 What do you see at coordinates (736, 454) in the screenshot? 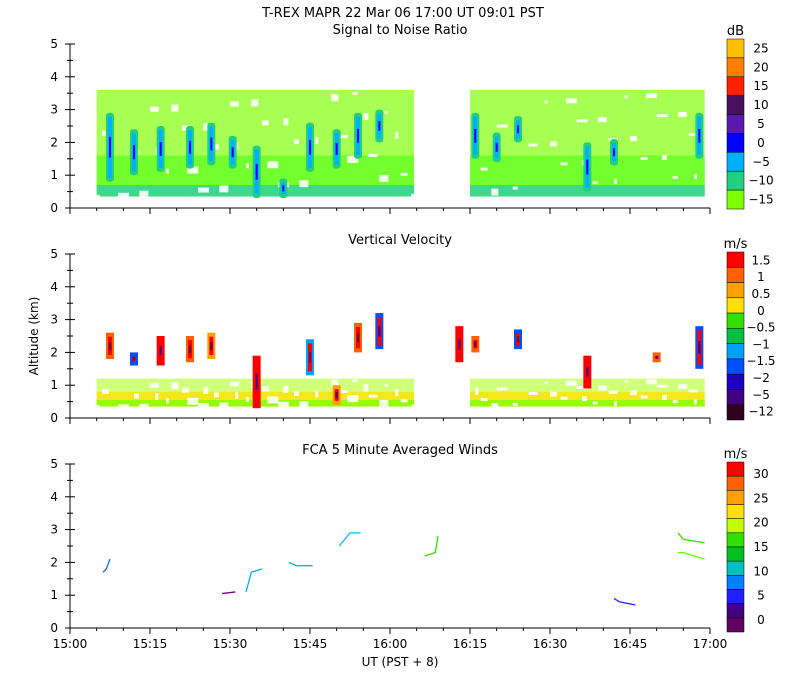
I see `colorbar-unit: m/s` at bounding box center [736, 454].